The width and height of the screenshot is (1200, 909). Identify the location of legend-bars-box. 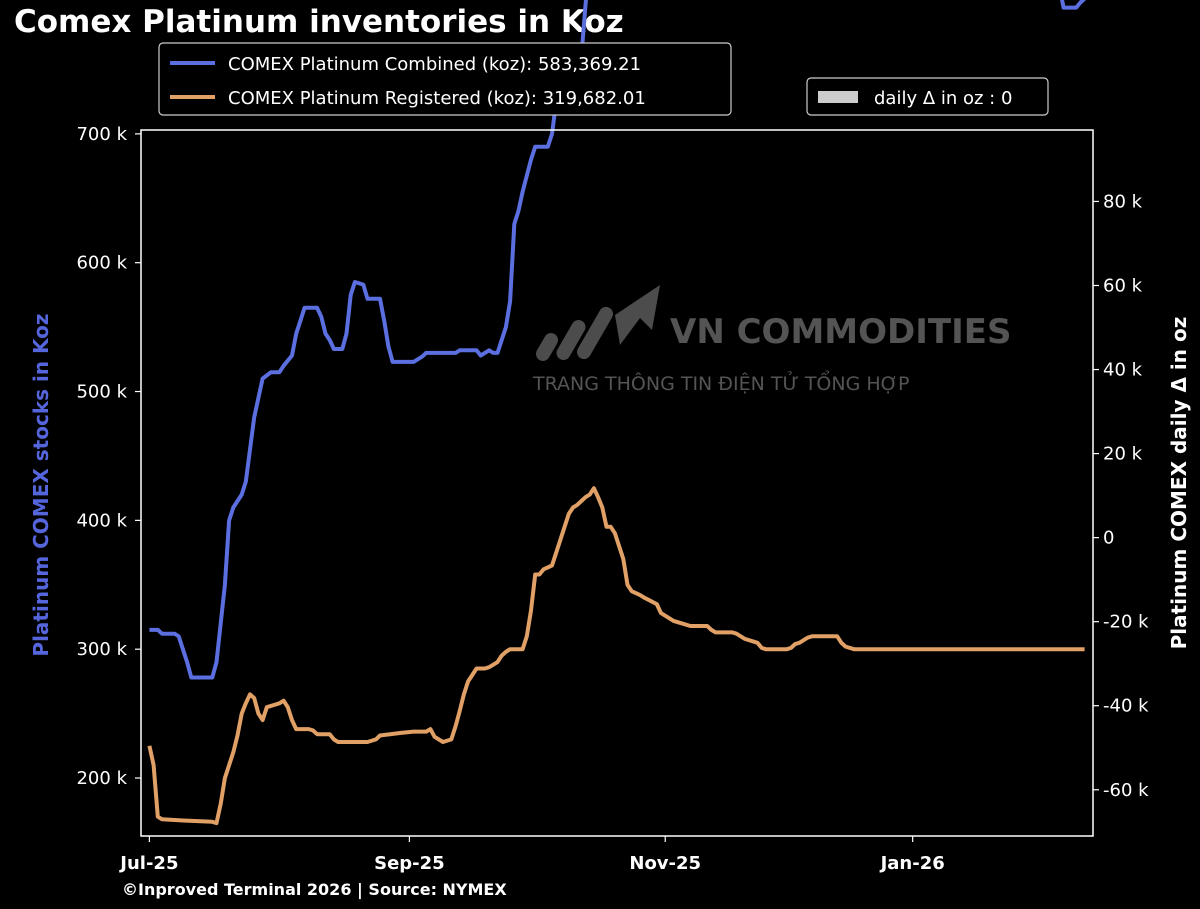
(927, 96).